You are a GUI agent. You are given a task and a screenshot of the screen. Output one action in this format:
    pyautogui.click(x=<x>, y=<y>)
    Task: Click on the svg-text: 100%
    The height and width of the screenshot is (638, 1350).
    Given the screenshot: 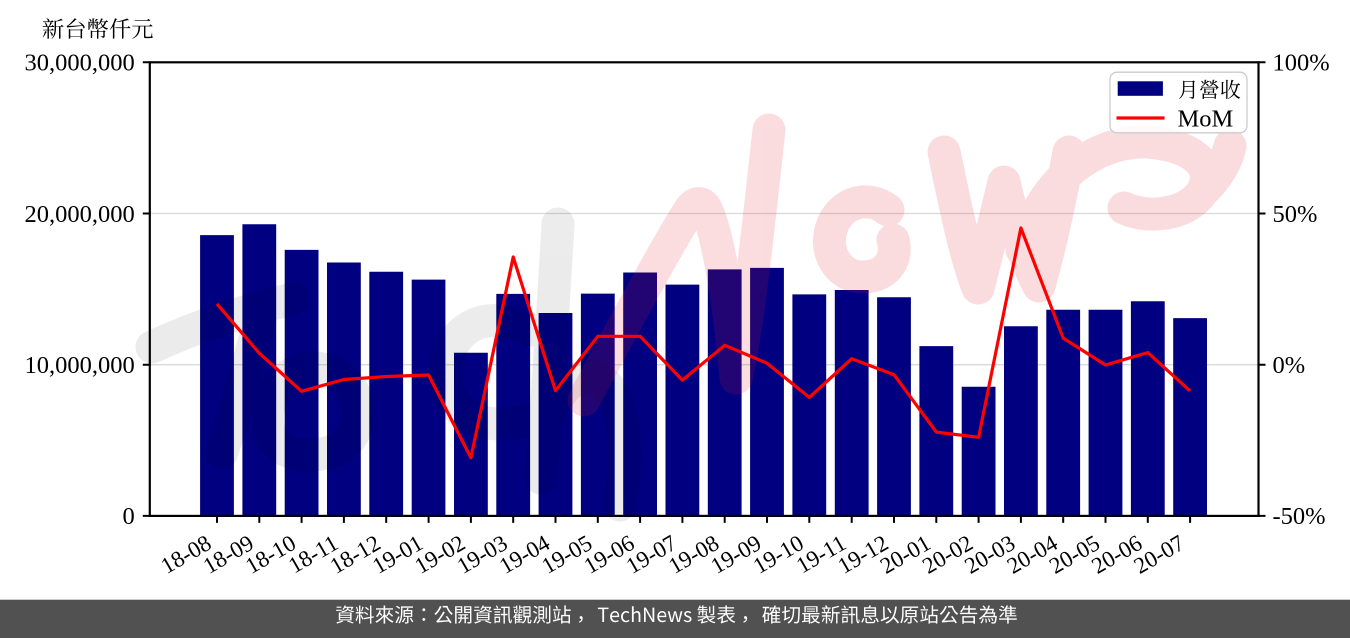 What is the action you would take?
    pyautogui.click(x=1301, y=63)
    